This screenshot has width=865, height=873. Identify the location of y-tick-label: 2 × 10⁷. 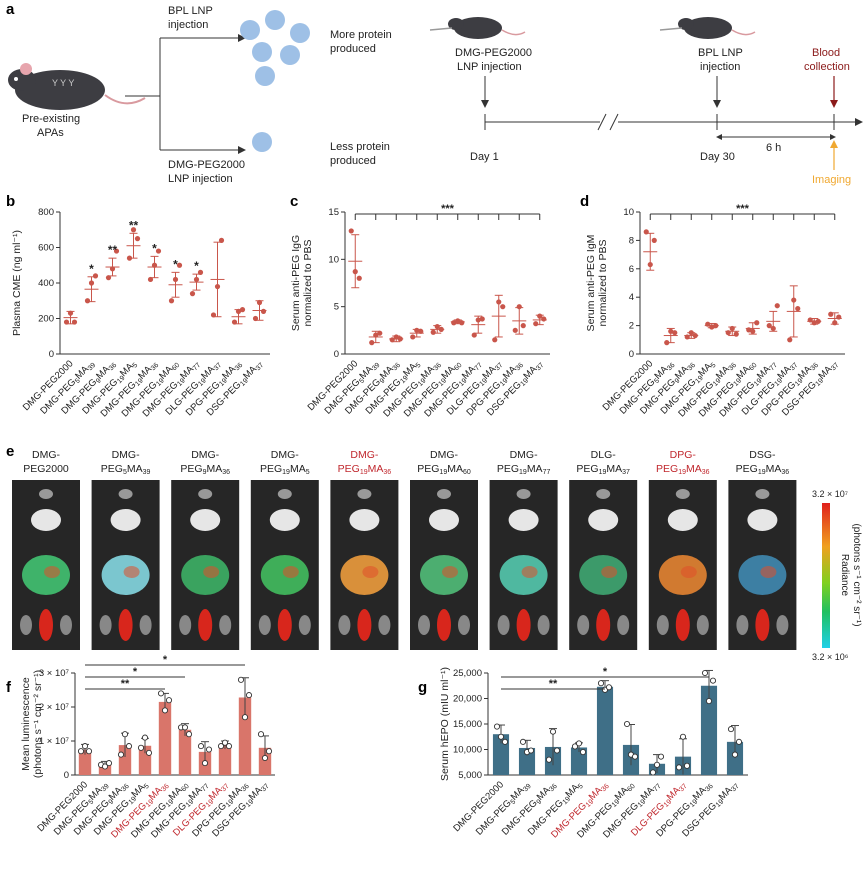
(54, 707).